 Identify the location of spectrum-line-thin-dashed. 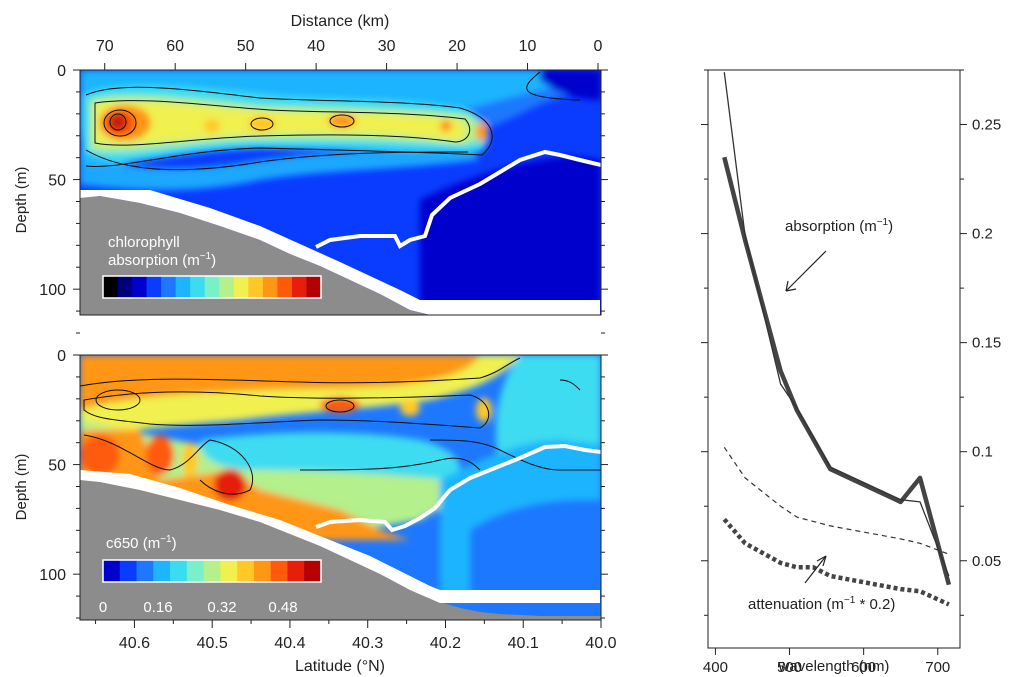
(836, 500).